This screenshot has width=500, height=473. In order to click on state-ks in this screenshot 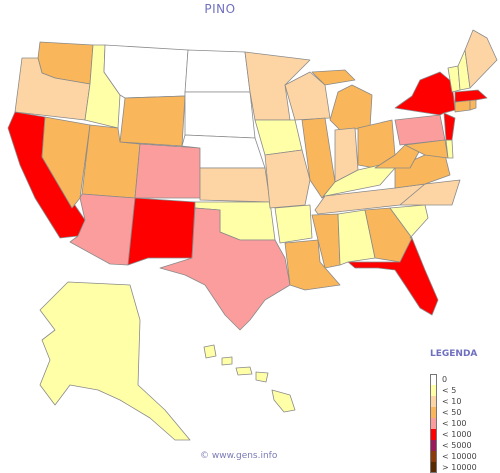, I will do `click(235, 185)`.